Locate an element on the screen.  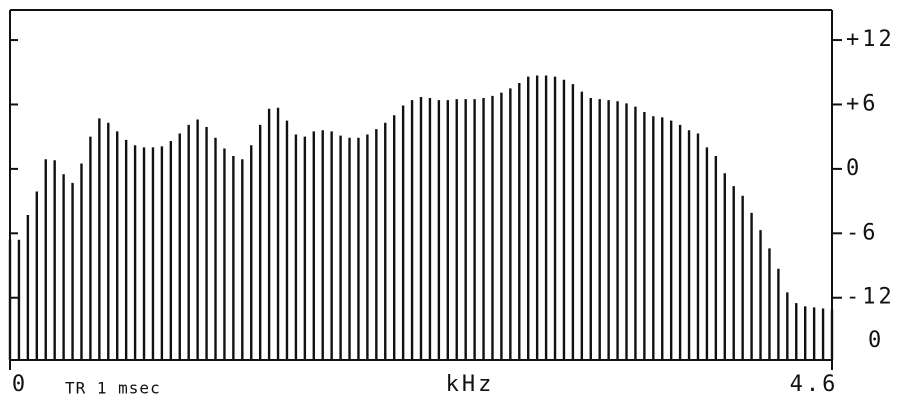
y-tick-label: -6 is located at coordinates (862, 232).